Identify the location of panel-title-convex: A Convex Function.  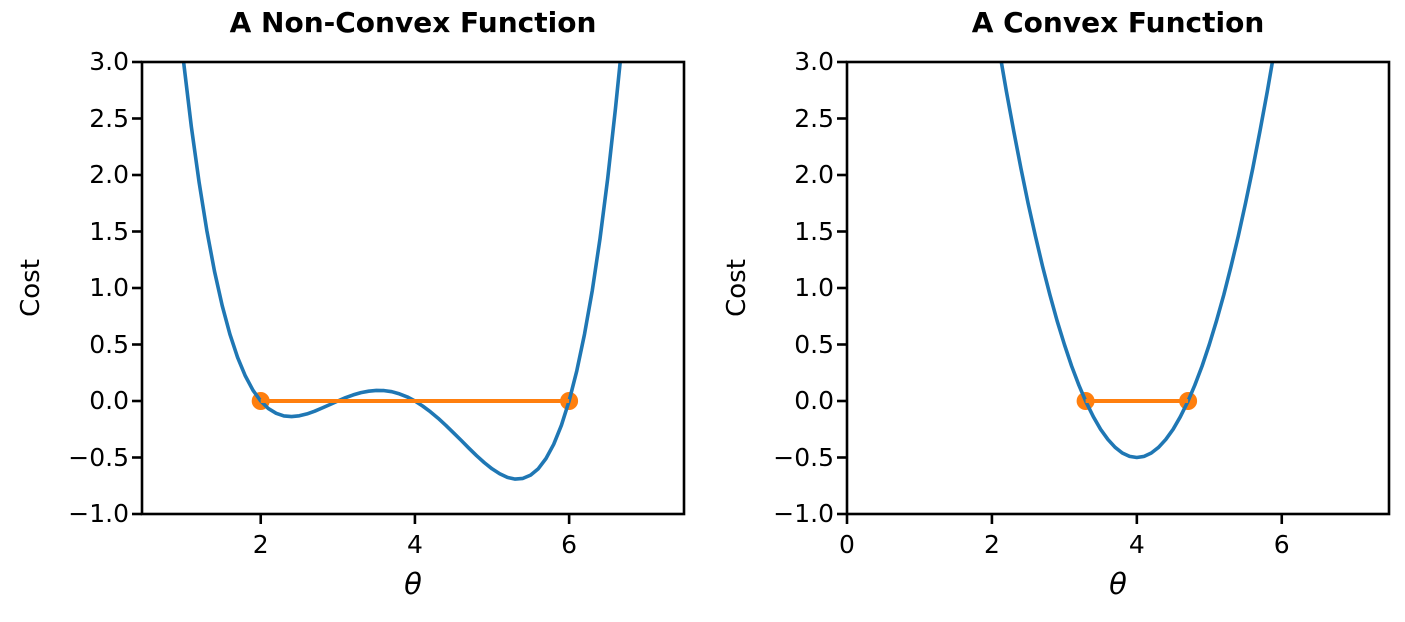
(1118, 22).